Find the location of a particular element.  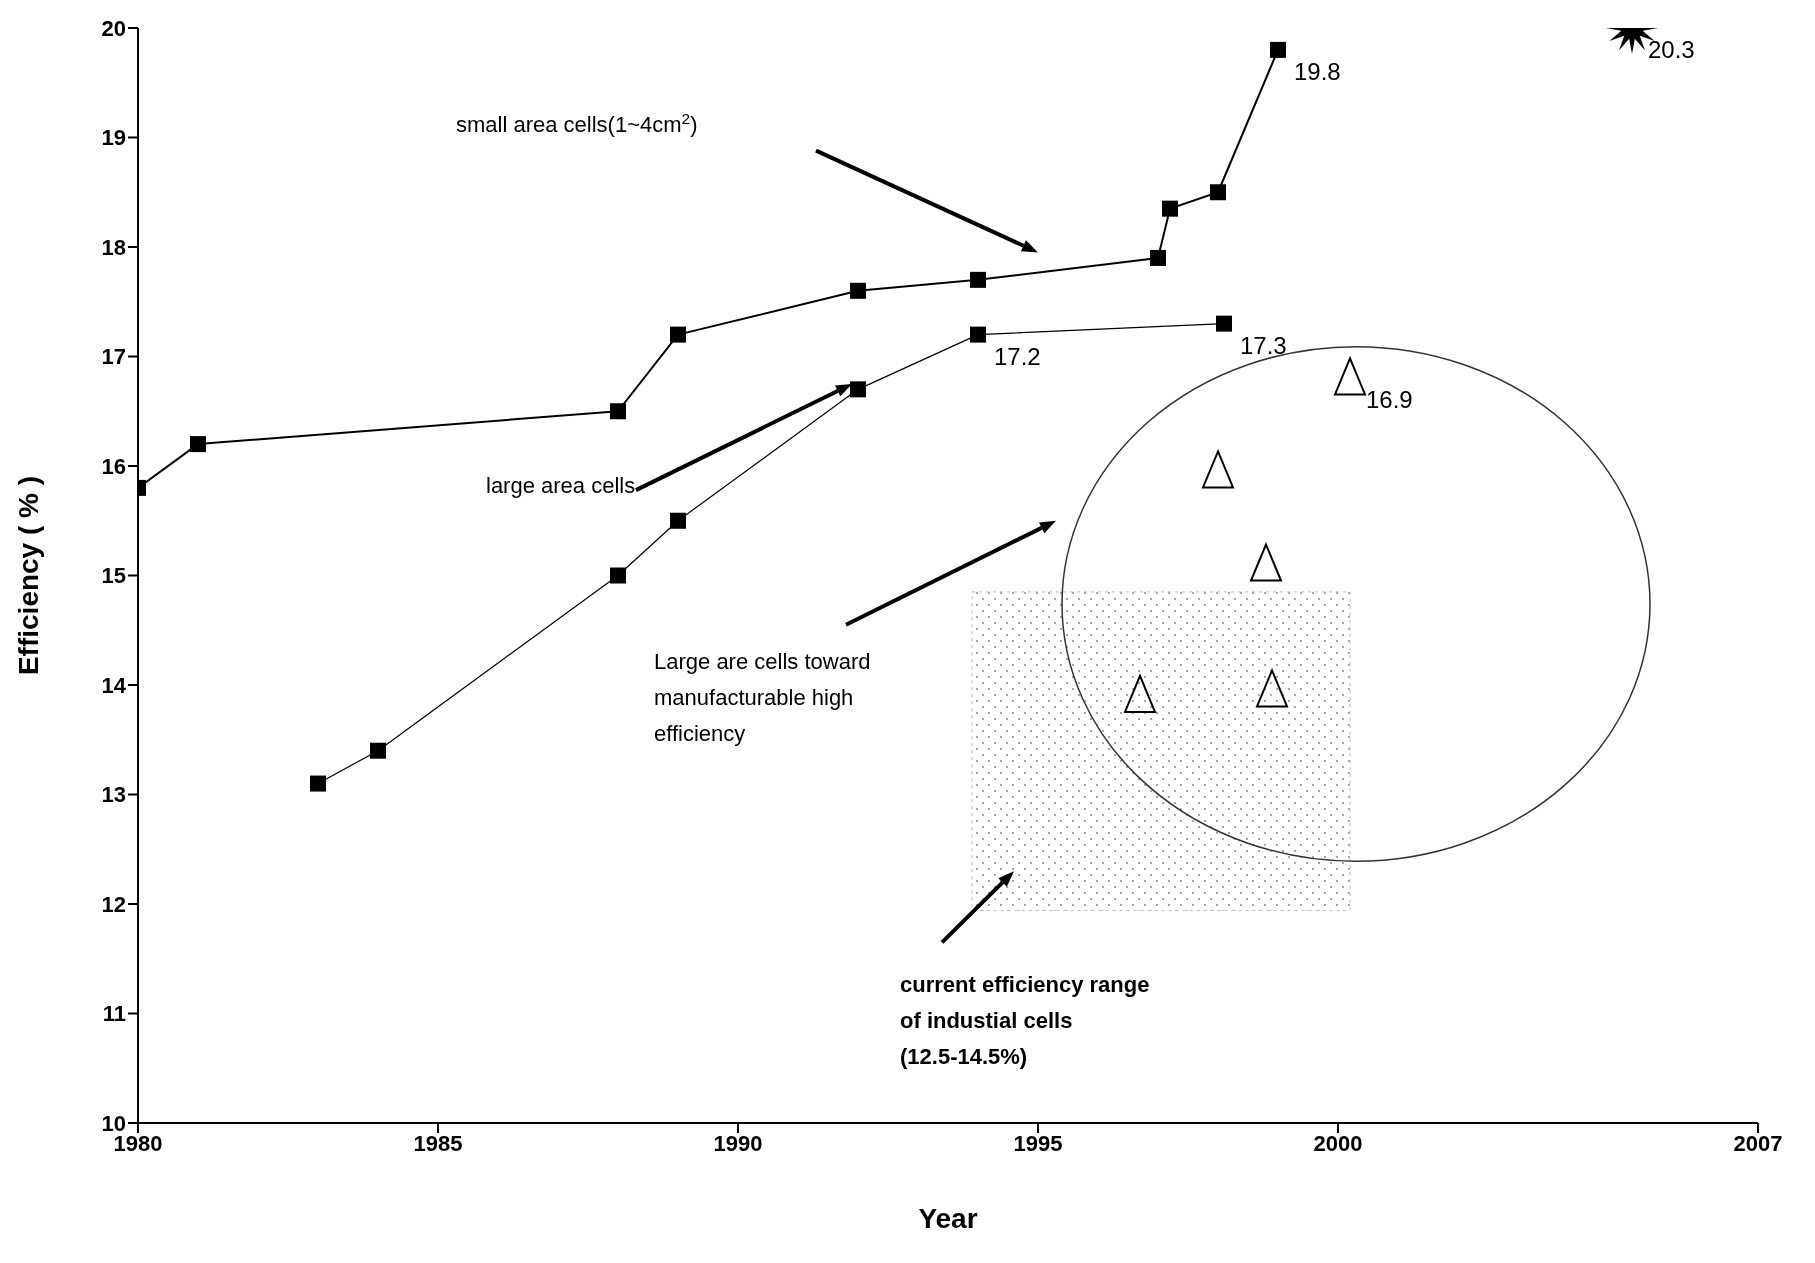

annotation: current efficiency range of industial cells (12.5-14.5%) is located at coordinates (1025, 1020).